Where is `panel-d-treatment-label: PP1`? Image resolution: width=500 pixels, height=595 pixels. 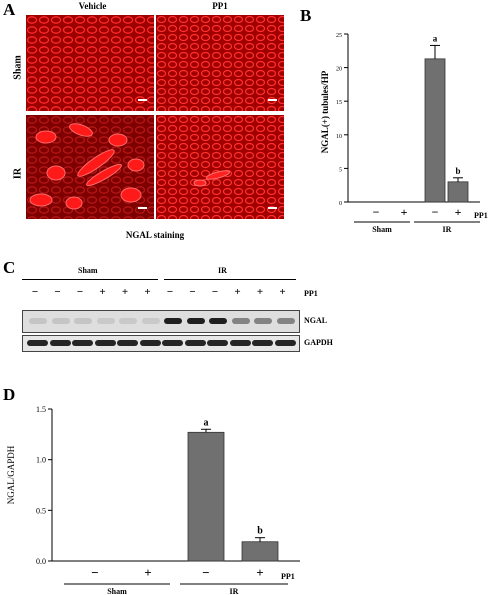
panel-d-treatment-label: PP1 is located at coordinates (288, 576).